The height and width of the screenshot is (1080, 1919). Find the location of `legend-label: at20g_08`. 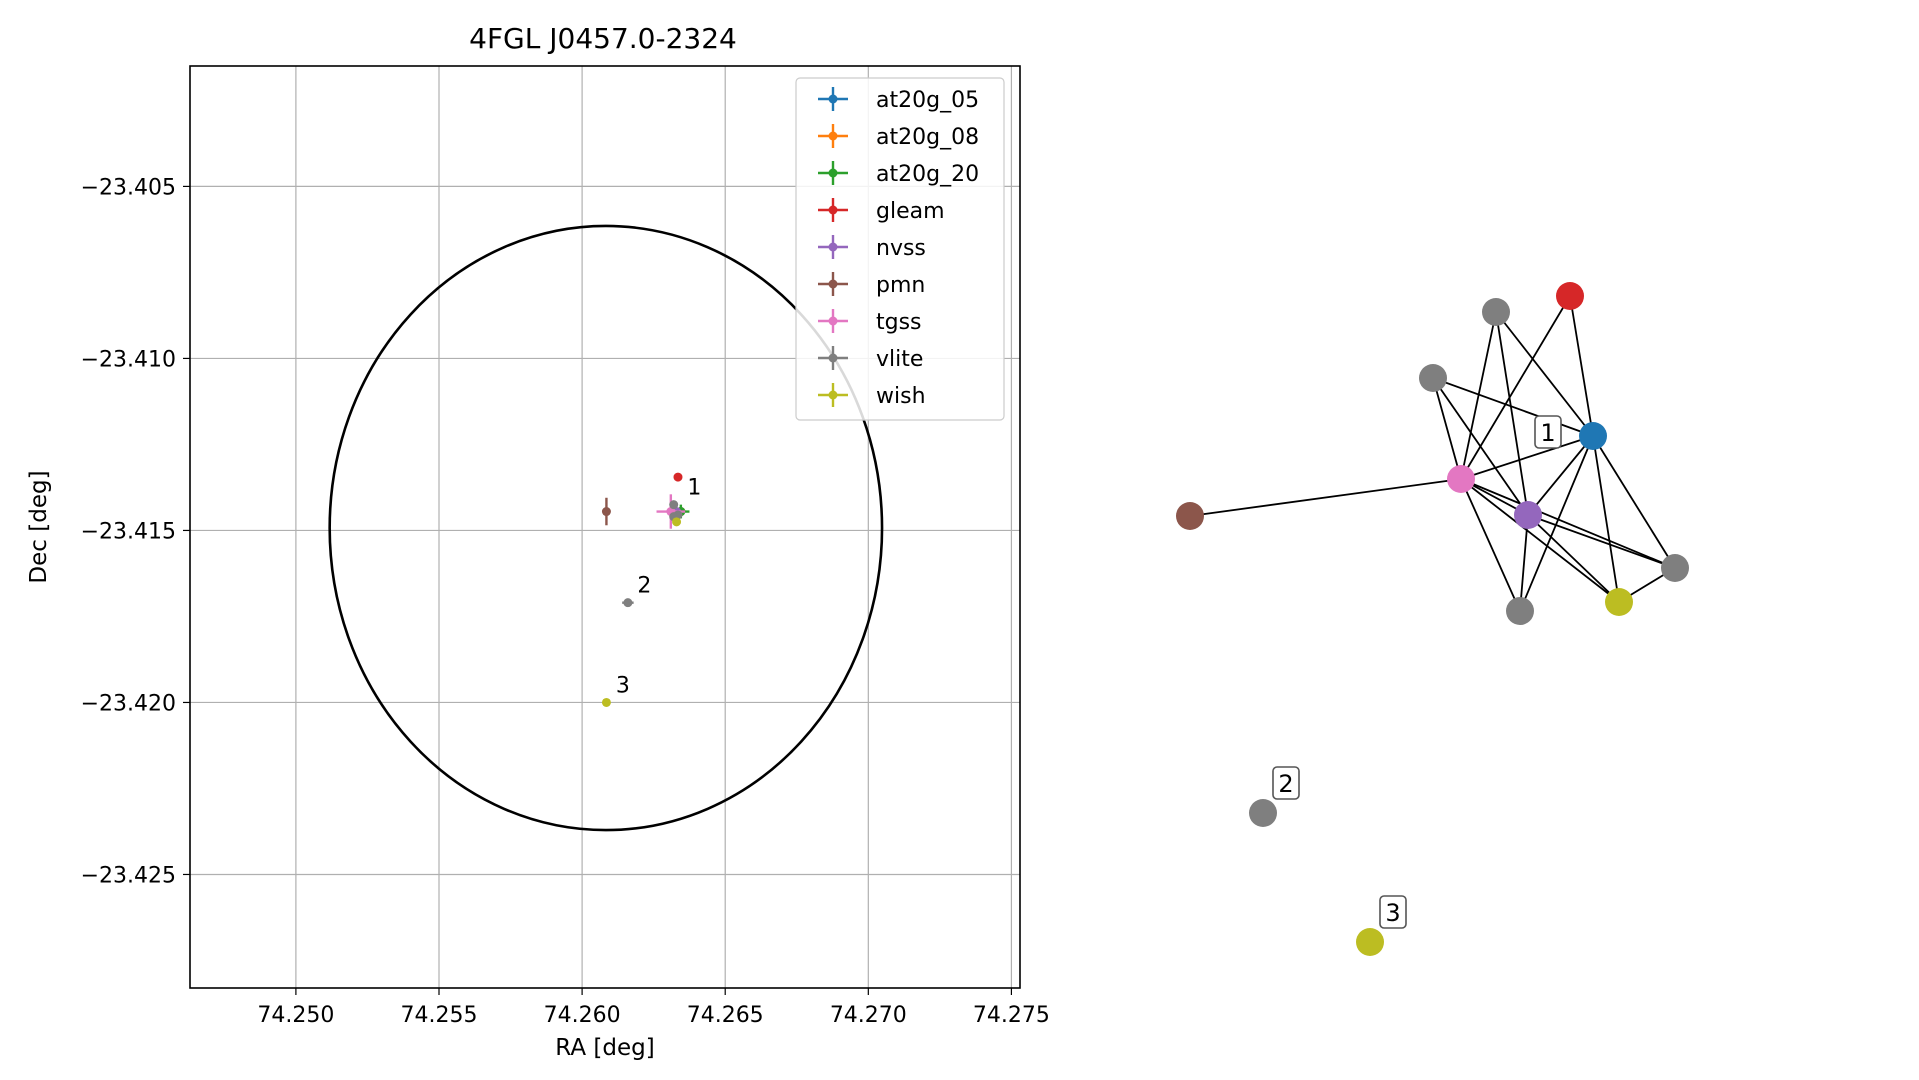

legend-label: at20g_08 is located at coordinates (927, 137).